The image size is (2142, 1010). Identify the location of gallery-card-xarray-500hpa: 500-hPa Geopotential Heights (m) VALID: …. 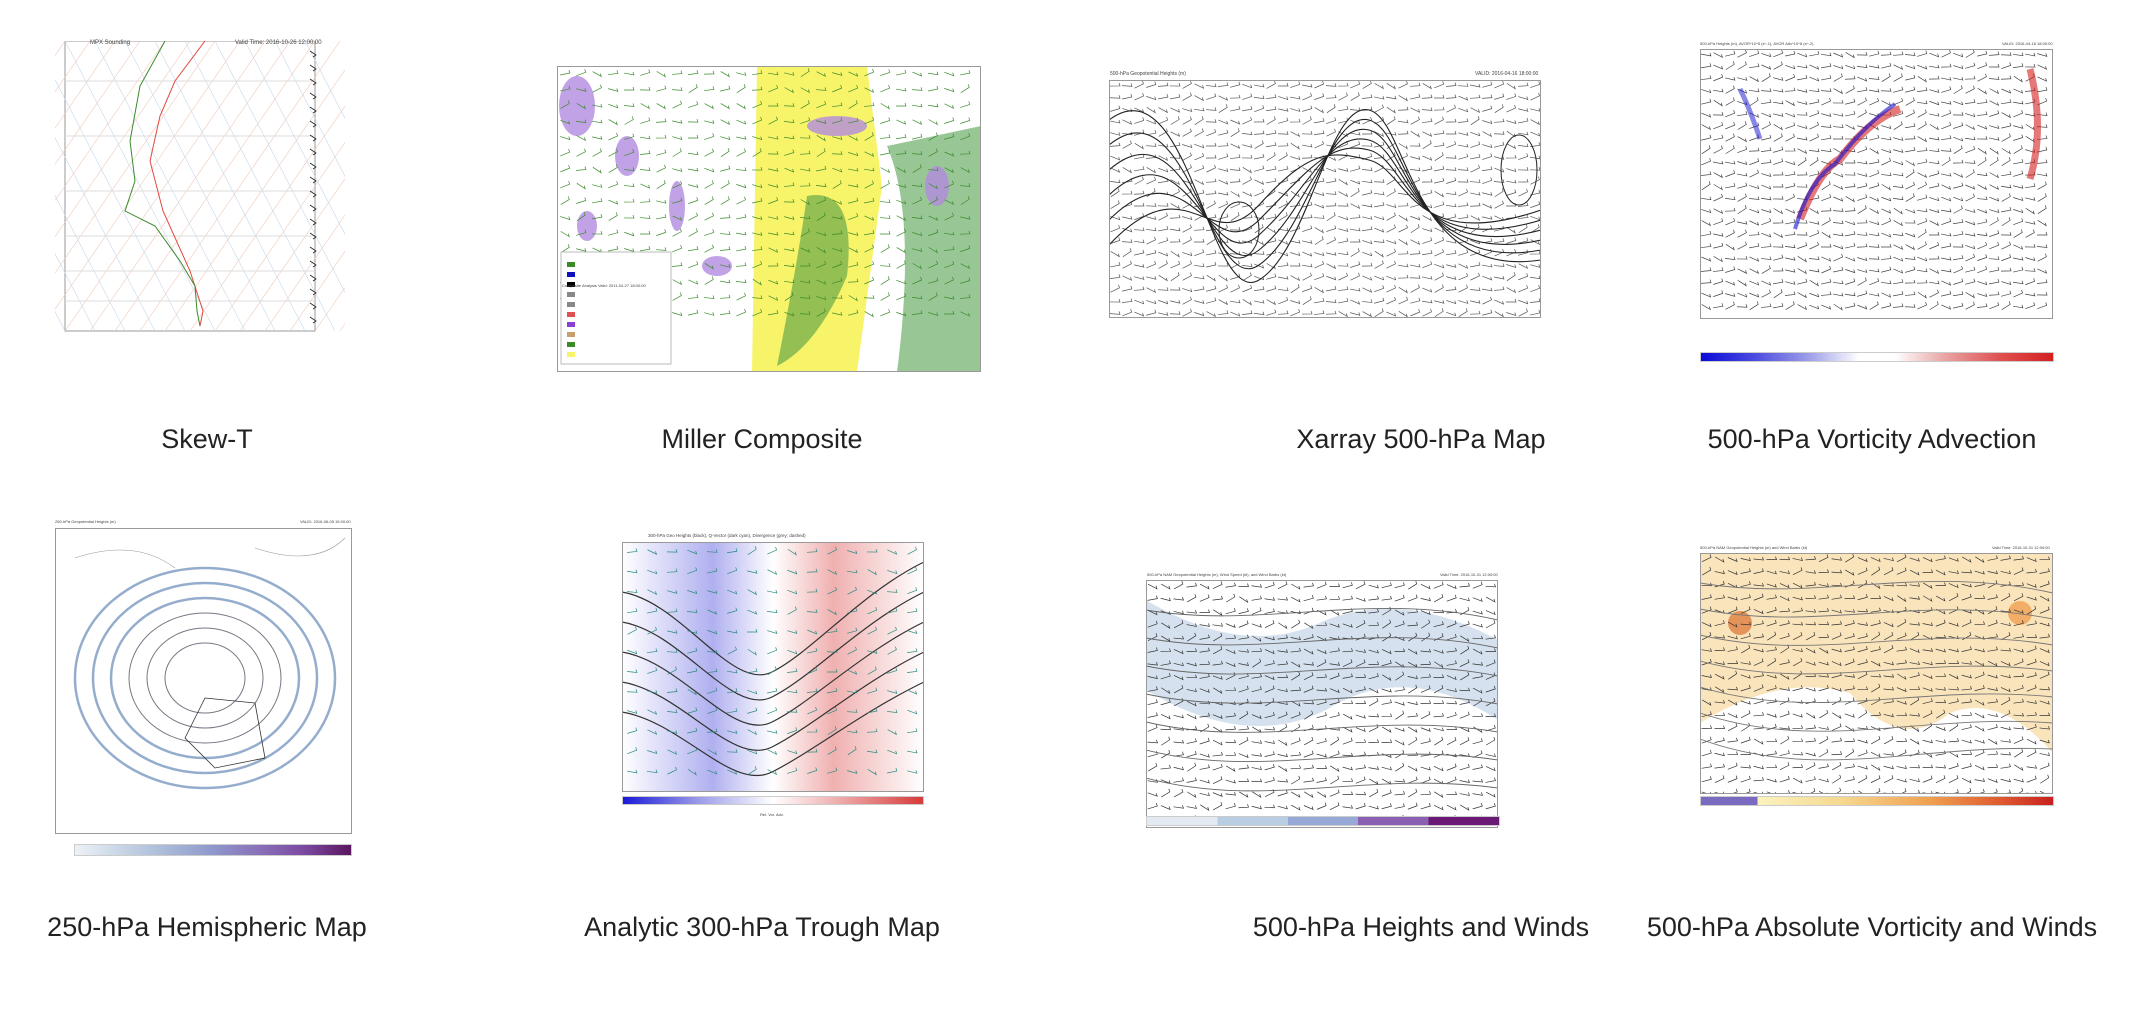
(1380, 235).